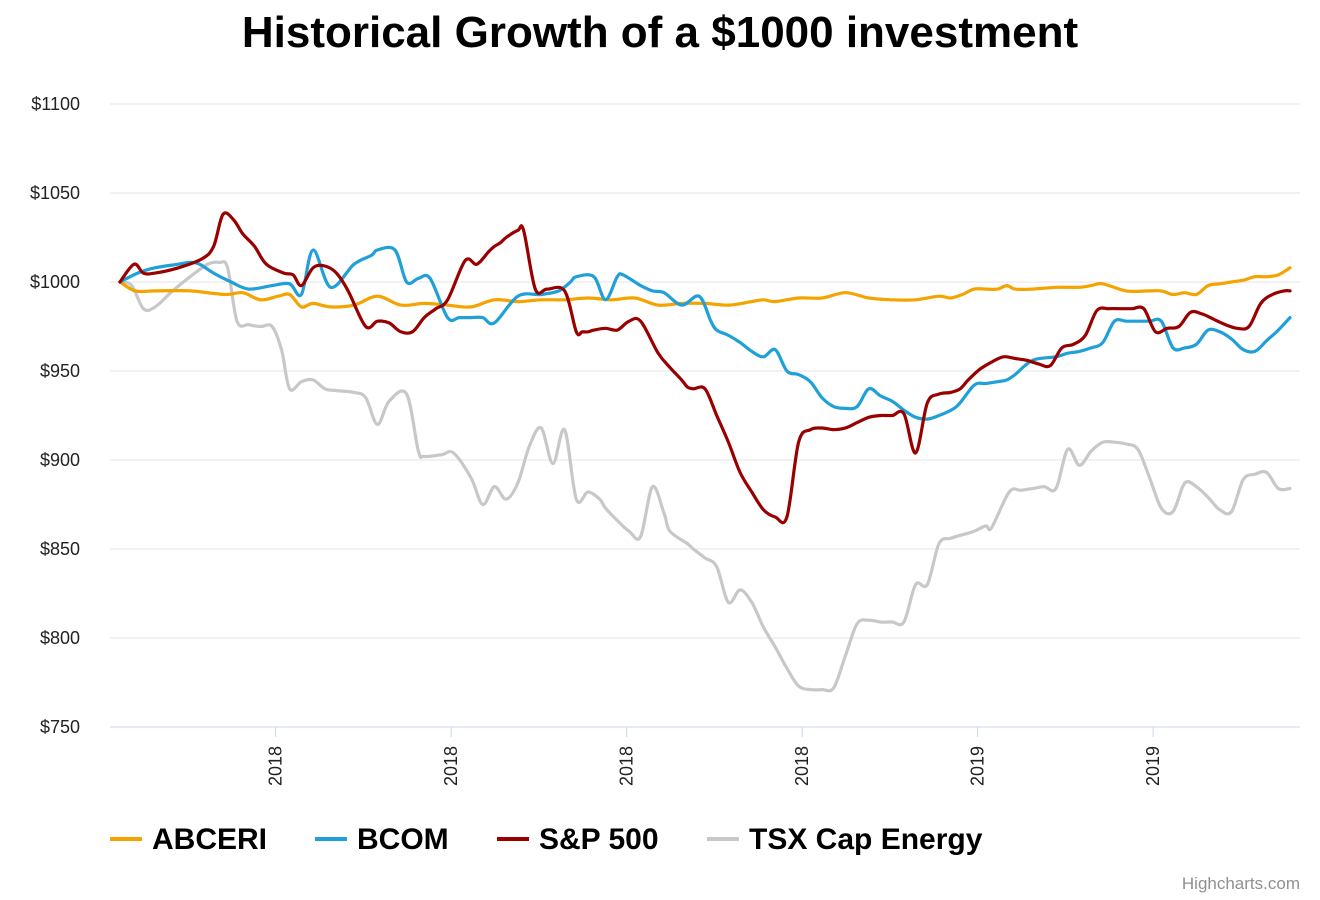  I want to click on legend: ABCERI BCOM S&P 500 TSX Cap Energy, so click(546, 839).